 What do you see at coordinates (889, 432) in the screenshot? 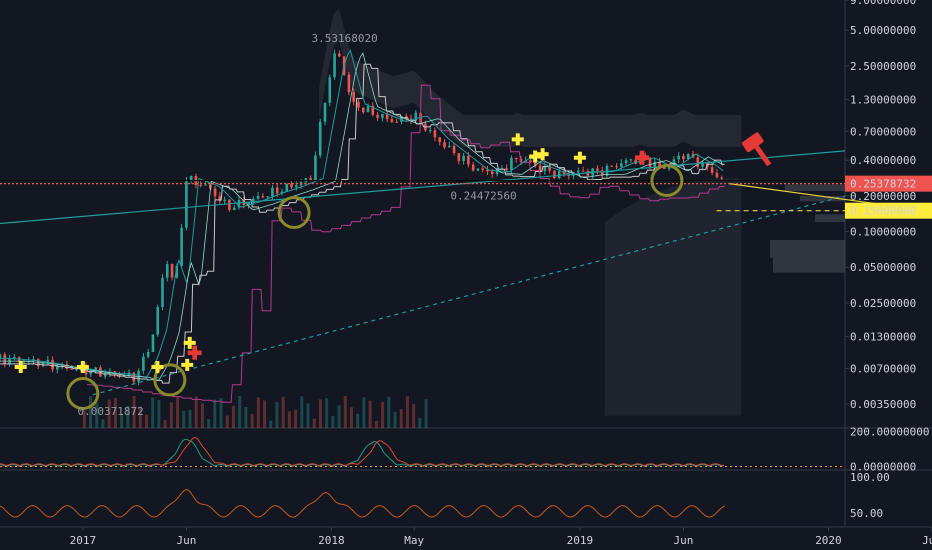
I see `oscillator-tick-label: 200.00000000` at bounding box center [889, 432].